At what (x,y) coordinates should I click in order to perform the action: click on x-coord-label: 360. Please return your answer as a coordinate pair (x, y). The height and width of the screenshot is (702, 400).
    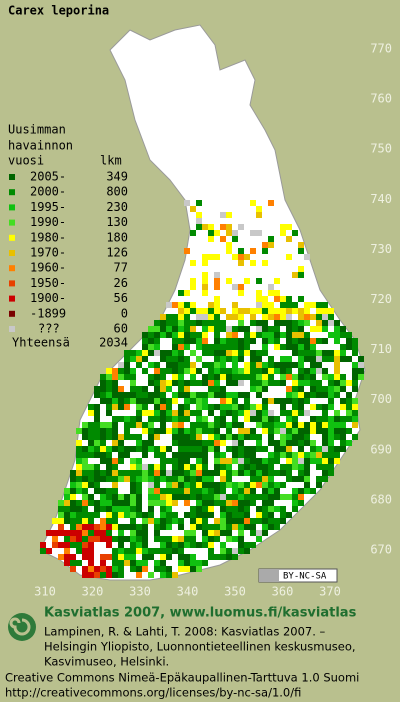
    Looking at the image, I should click on (283, 592).